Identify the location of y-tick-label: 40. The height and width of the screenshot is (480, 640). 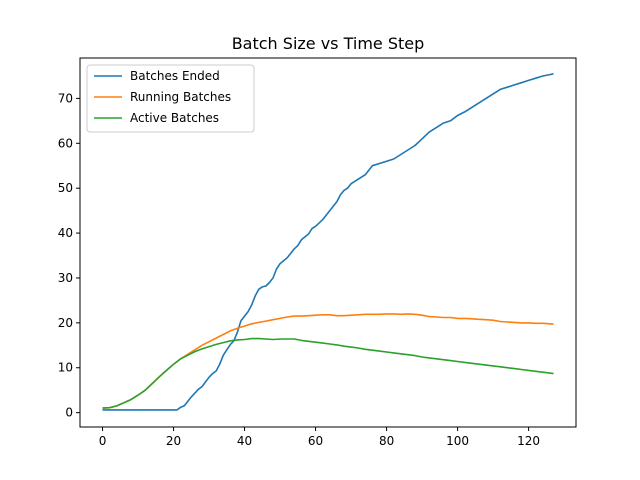
(65, 233).